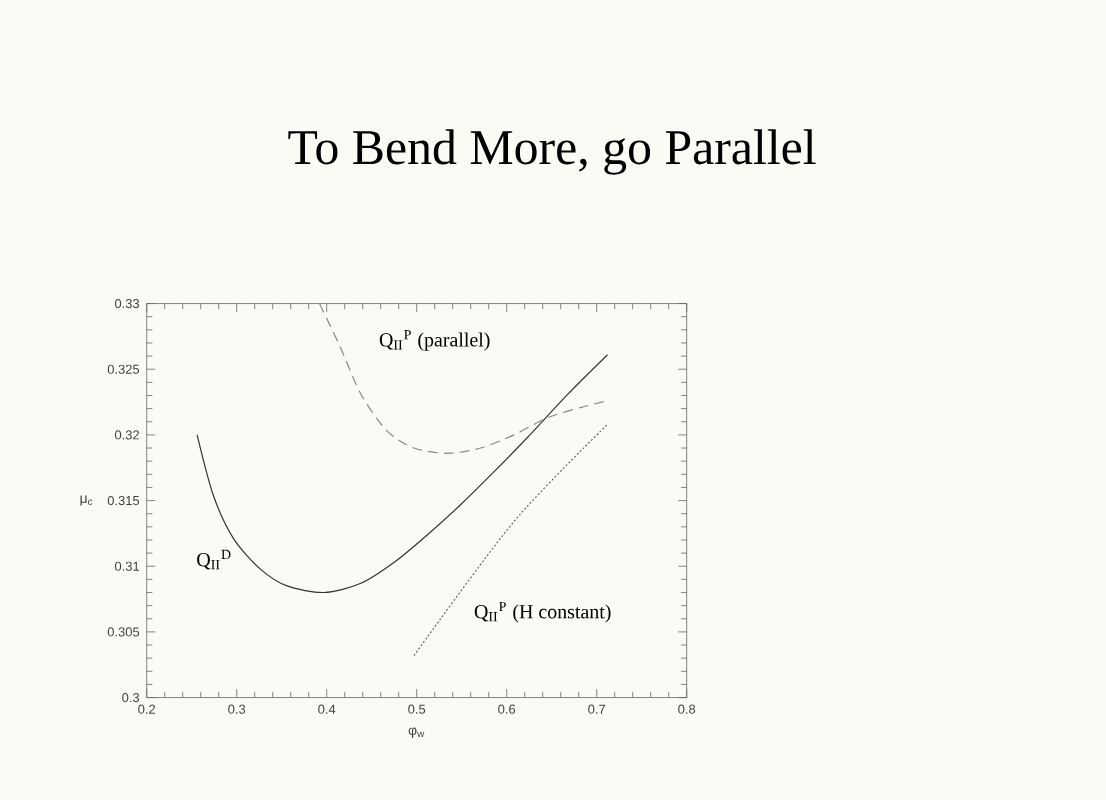 The height and width of the screenshot is (800, 1106). Describe the element at coordinates (434, 340) in the screenshot. I see `annotation: Q$_{II}$$^{P}$ (parallel)` at that location.